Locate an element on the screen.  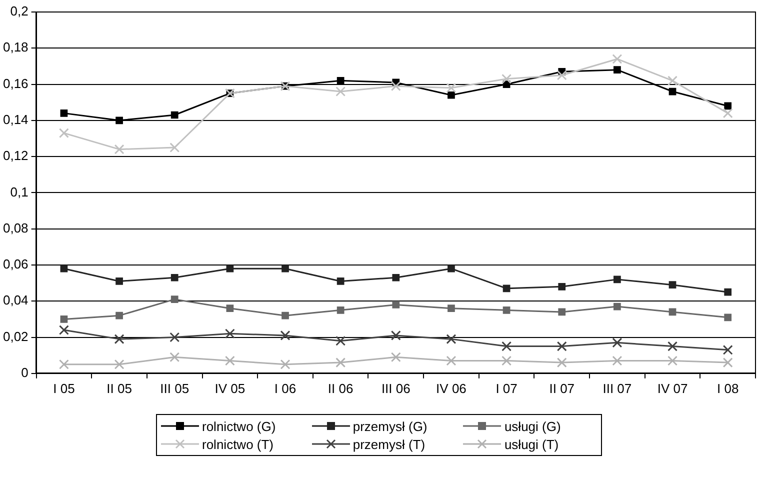
x-tick-label: IV 06 is located at coordinates (451, 388).